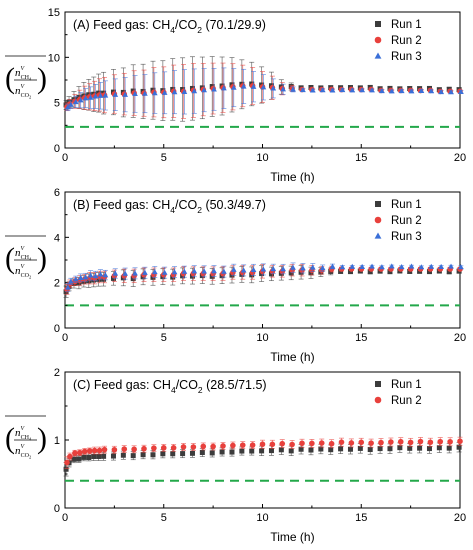 This screenshot has height=550, width=473. What do you see at coordinates (57, 104) in the screenshot?
I see `y-tick-label: 5` at bounding box center [57, 104].